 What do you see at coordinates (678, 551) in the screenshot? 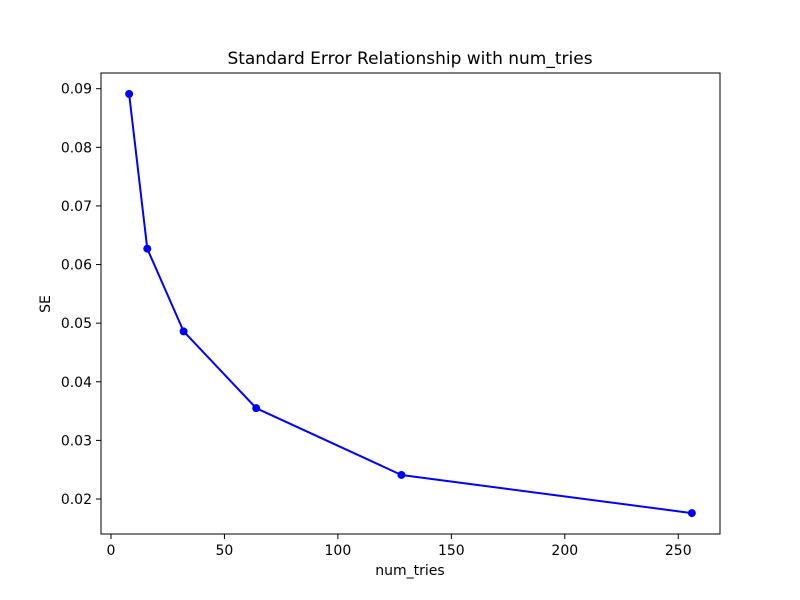
I see `x-tick-label: 250` at bounding box center [678, 551].